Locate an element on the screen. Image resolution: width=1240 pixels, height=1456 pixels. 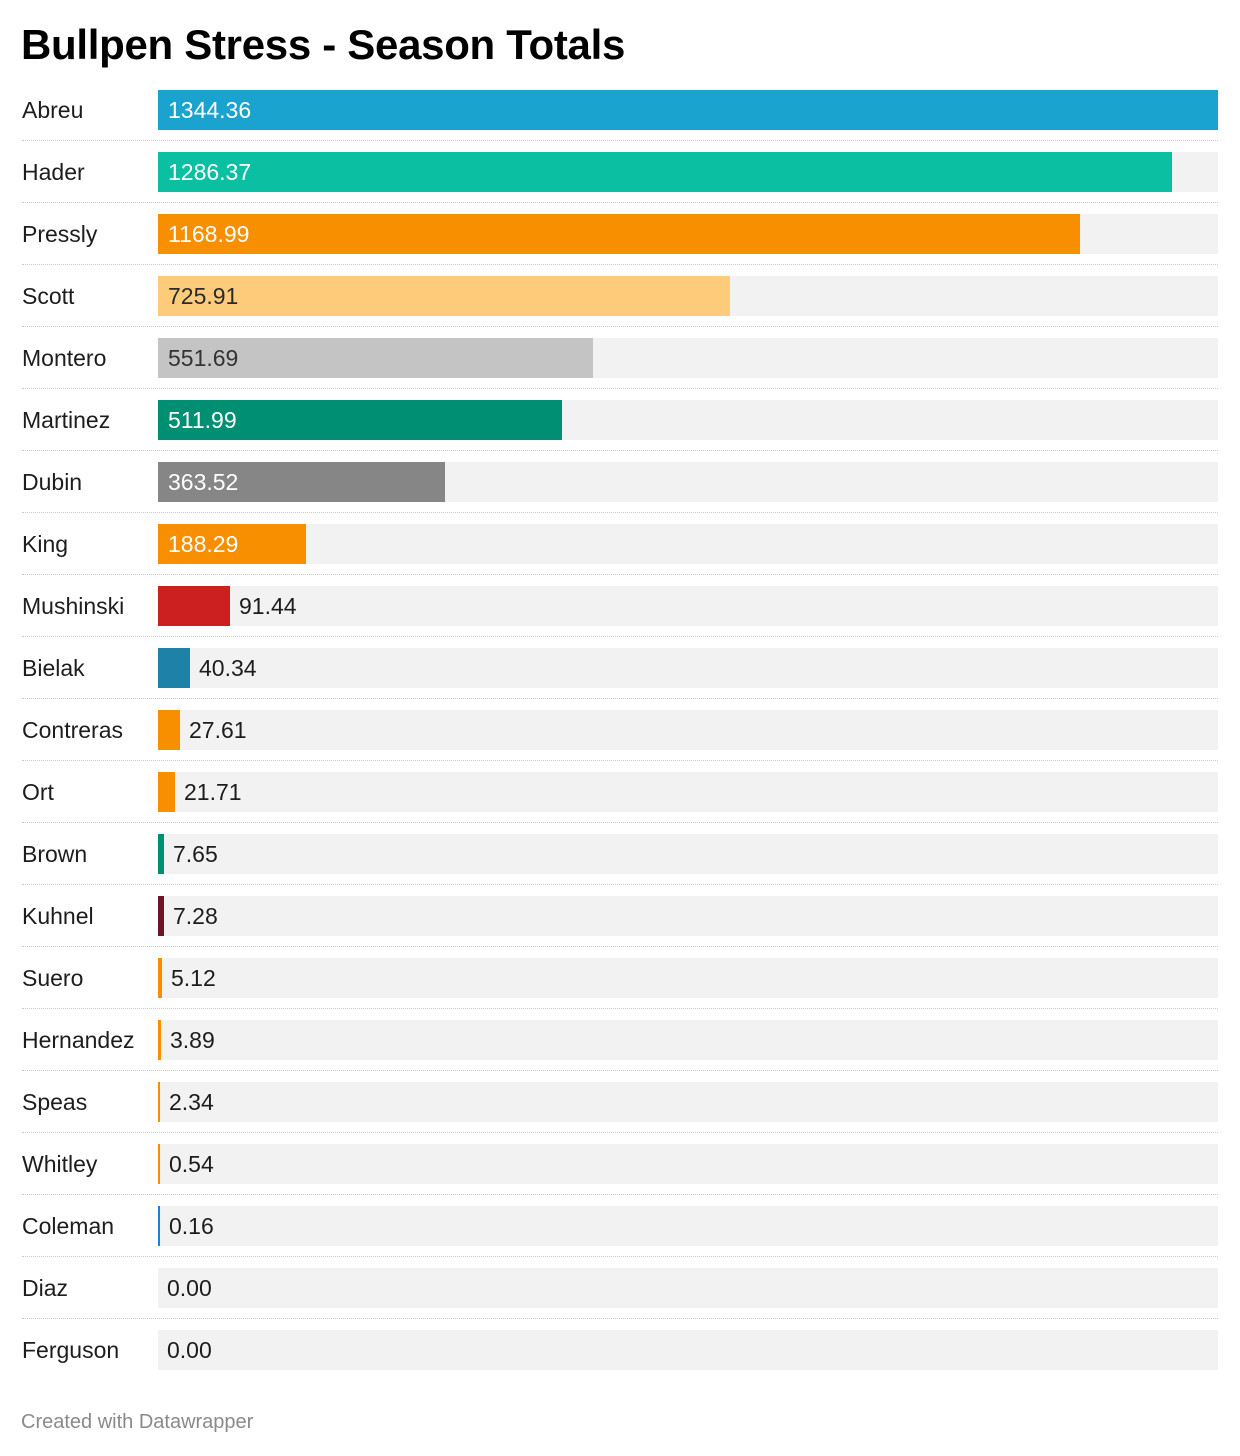
chart-title: Bullpen Stress - Season Totals is located at coordinates (323, 44).